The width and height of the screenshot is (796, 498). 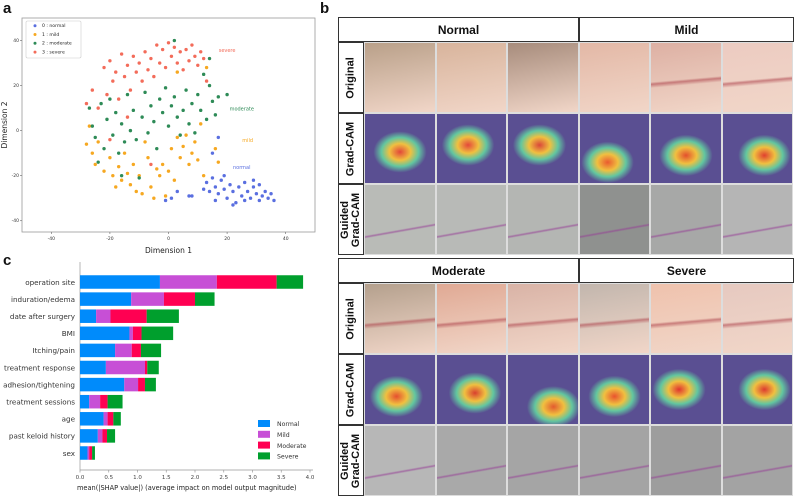 I want to click on cluster-annotation: moderate, so click(x=242, y=109).